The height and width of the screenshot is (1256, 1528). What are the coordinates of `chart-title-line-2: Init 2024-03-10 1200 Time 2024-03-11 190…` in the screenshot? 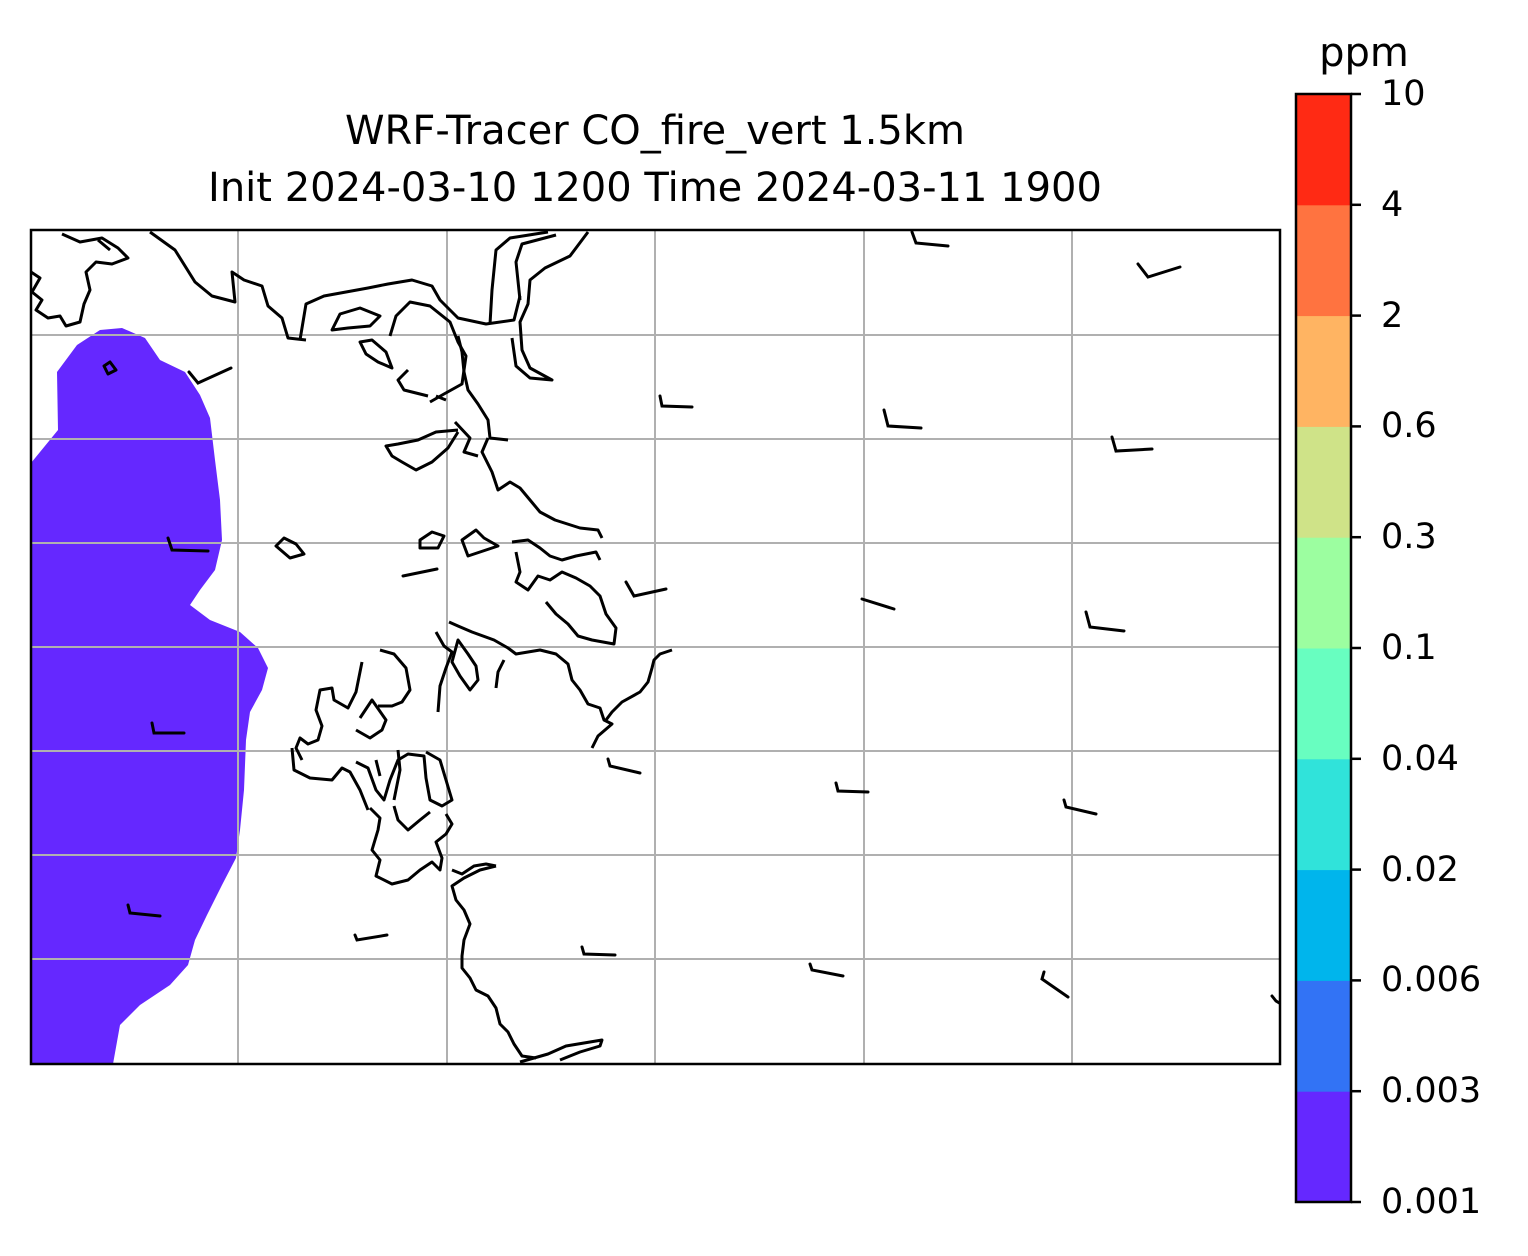 It's located at (655, 188).